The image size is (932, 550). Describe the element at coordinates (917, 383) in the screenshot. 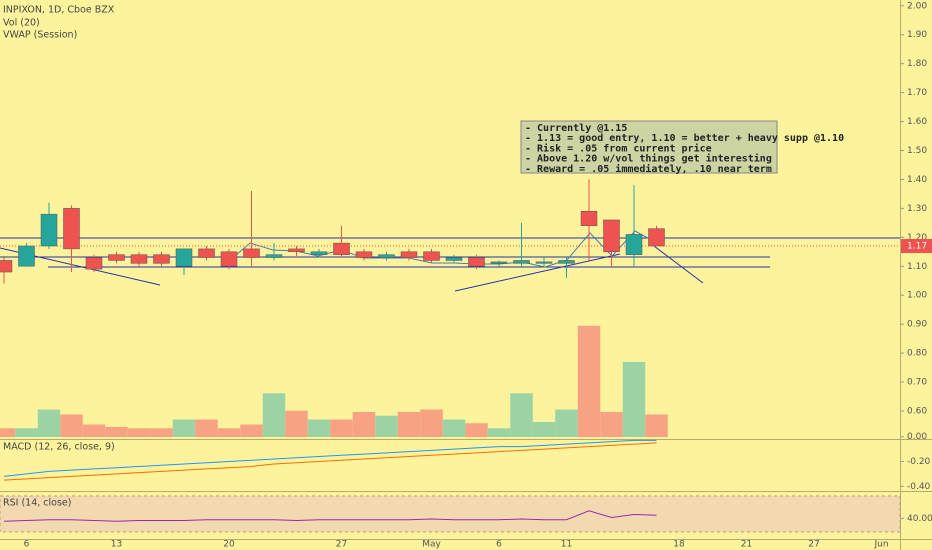

I see `y-tick-label: 0.70` at that location.